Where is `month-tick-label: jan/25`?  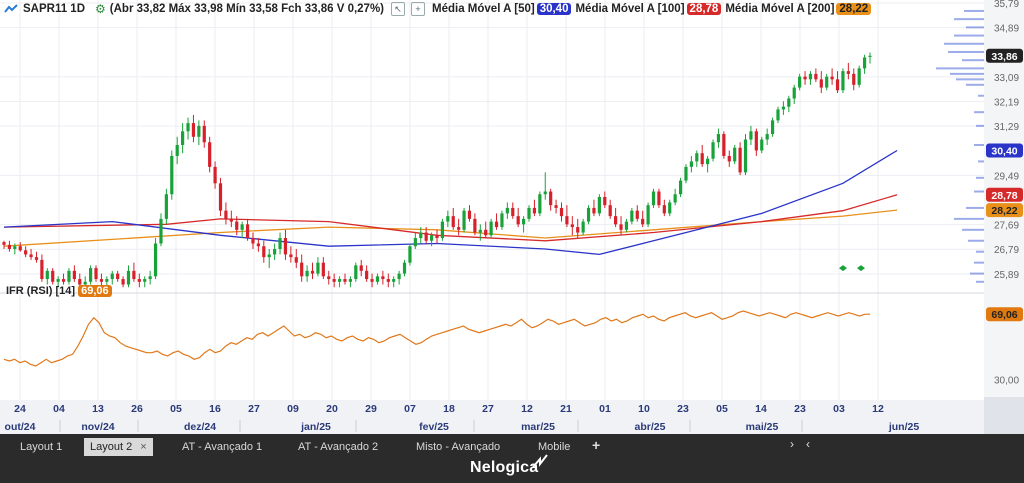
month-tick-label: jan/25 is located at coordinates (315, 427).